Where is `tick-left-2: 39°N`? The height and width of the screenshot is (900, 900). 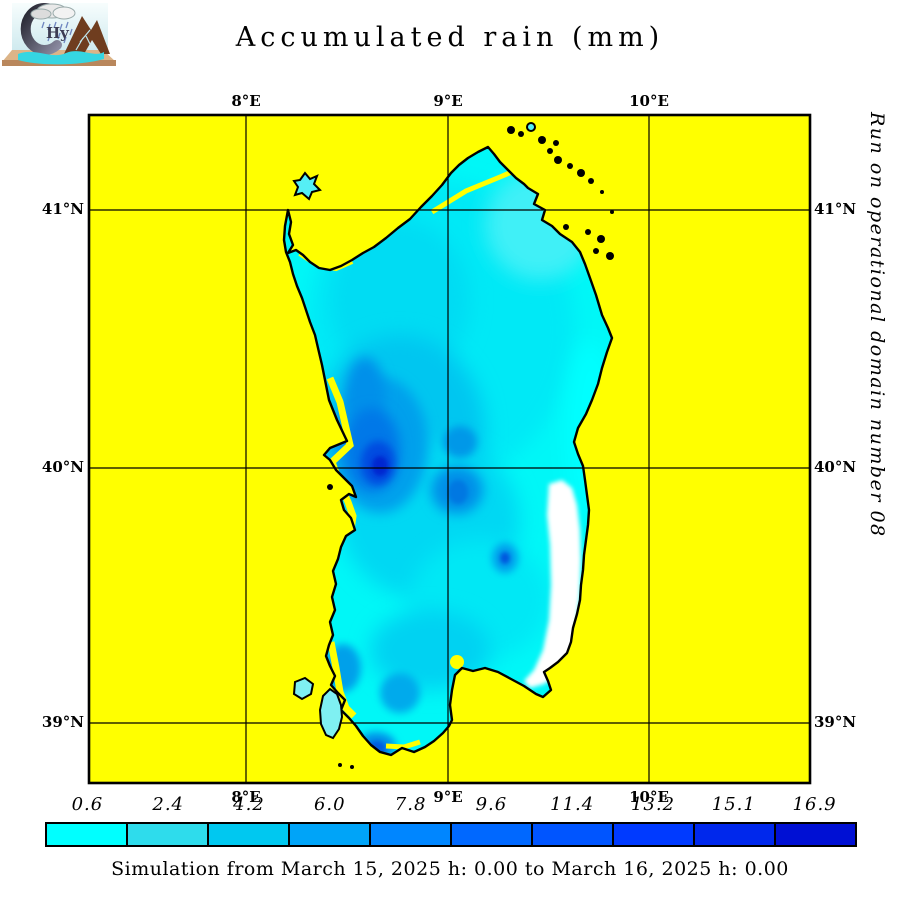 tick-left-2: 39°N is located at coordinates (62, 722).